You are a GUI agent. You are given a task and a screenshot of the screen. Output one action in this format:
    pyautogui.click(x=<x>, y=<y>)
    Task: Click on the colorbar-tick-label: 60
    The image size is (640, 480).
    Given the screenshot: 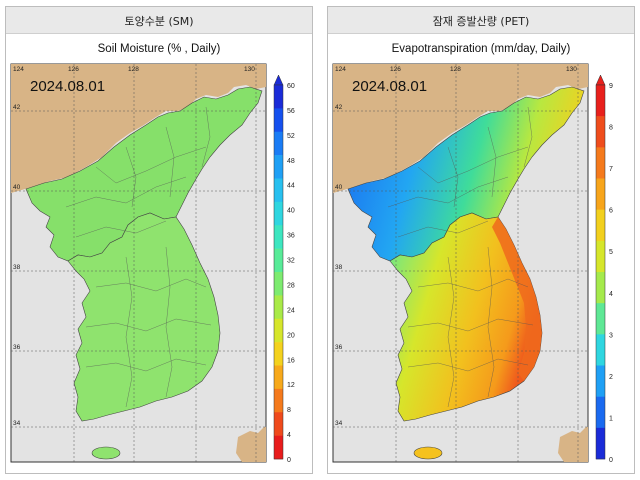 What is the action you would take?
    pyautogui.click(x=291, y=86)
    